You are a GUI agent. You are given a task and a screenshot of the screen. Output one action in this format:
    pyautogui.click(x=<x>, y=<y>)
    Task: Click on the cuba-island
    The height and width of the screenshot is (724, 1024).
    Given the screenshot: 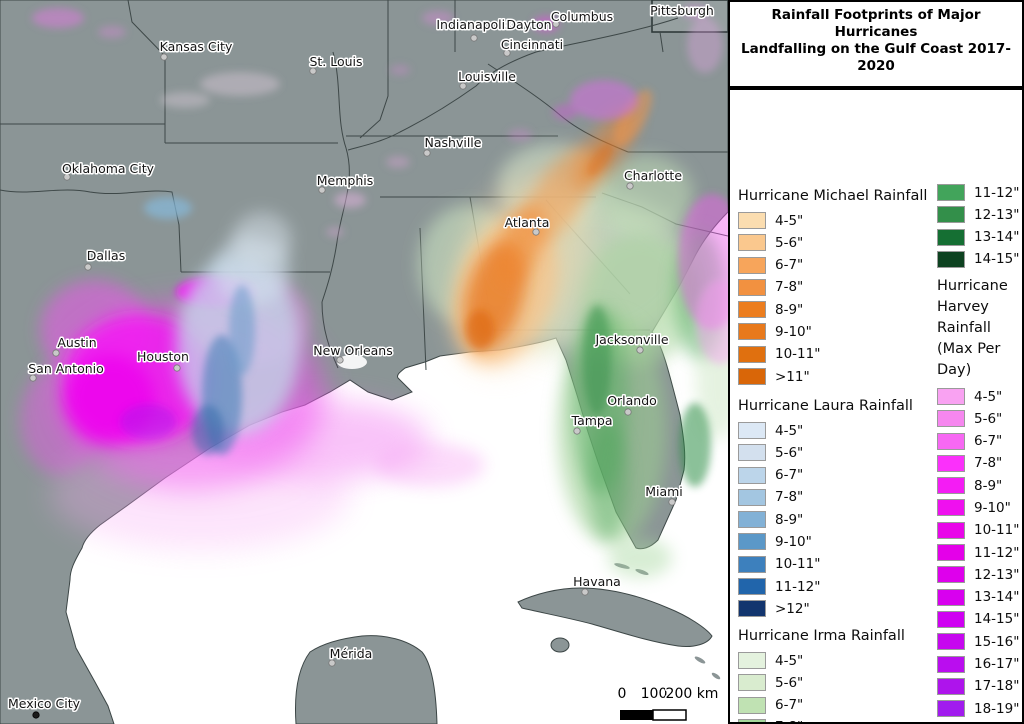 What is the action you would take?
    pyautogui.click(x=615, y=617)
    